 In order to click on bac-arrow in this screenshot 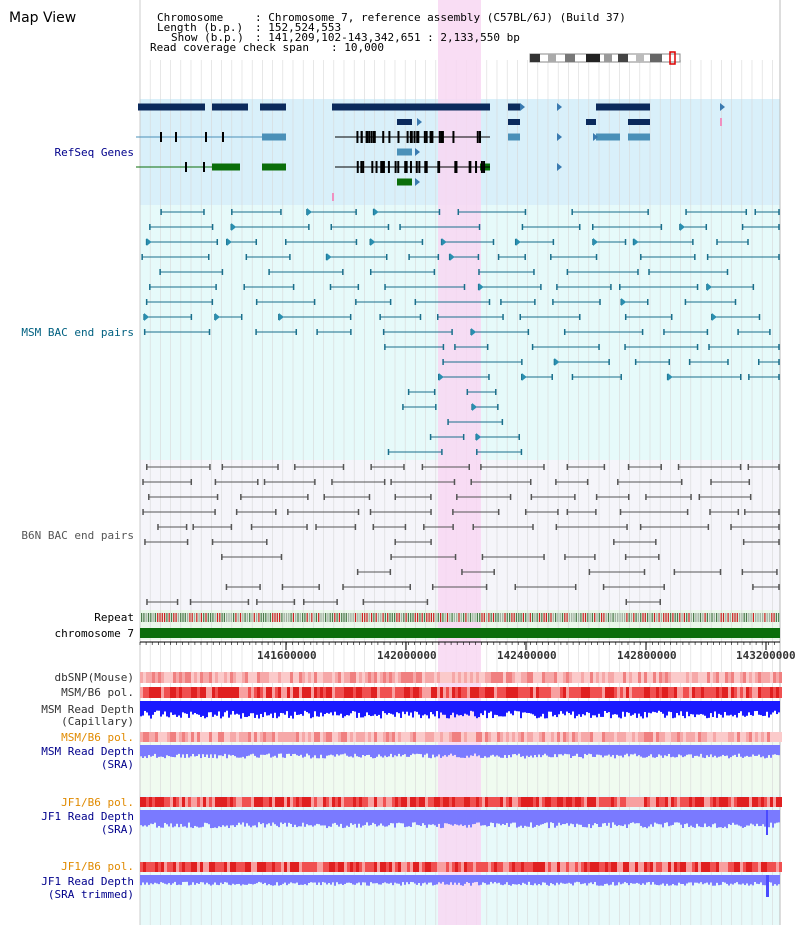, I will do `click(229, 242)`.